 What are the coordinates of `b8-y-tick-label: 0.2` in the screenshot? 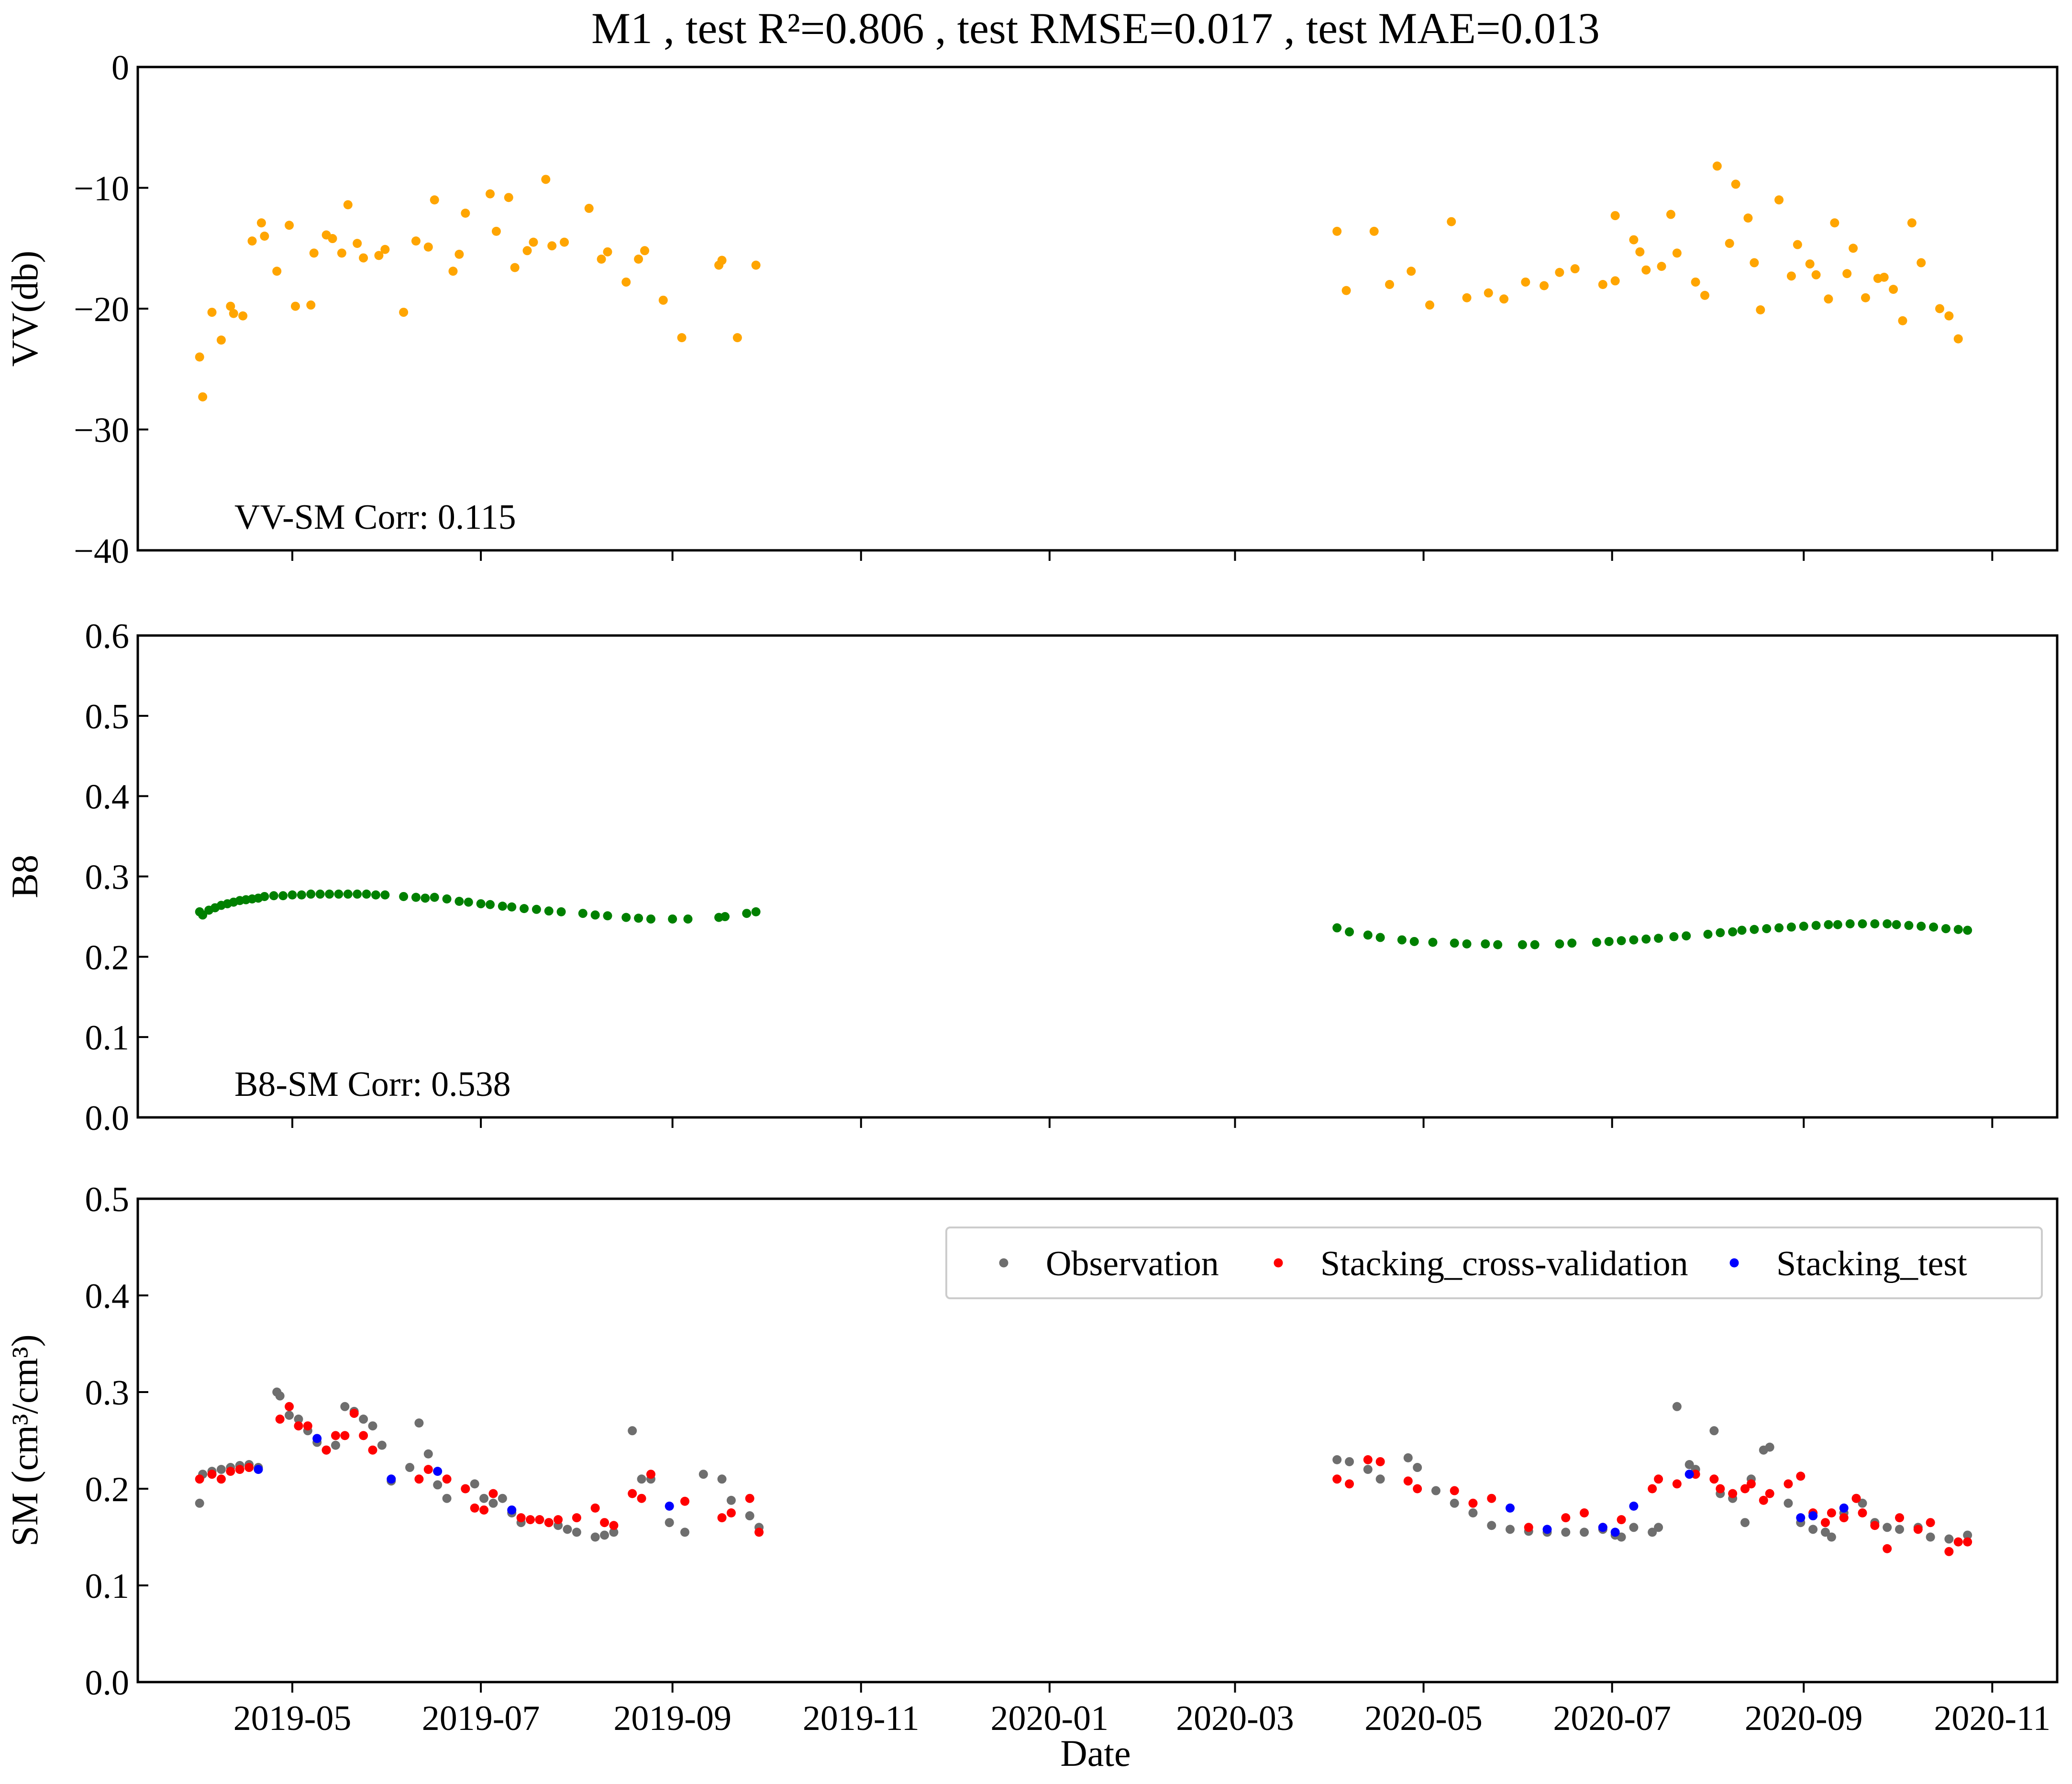 It's located at (107, 957).